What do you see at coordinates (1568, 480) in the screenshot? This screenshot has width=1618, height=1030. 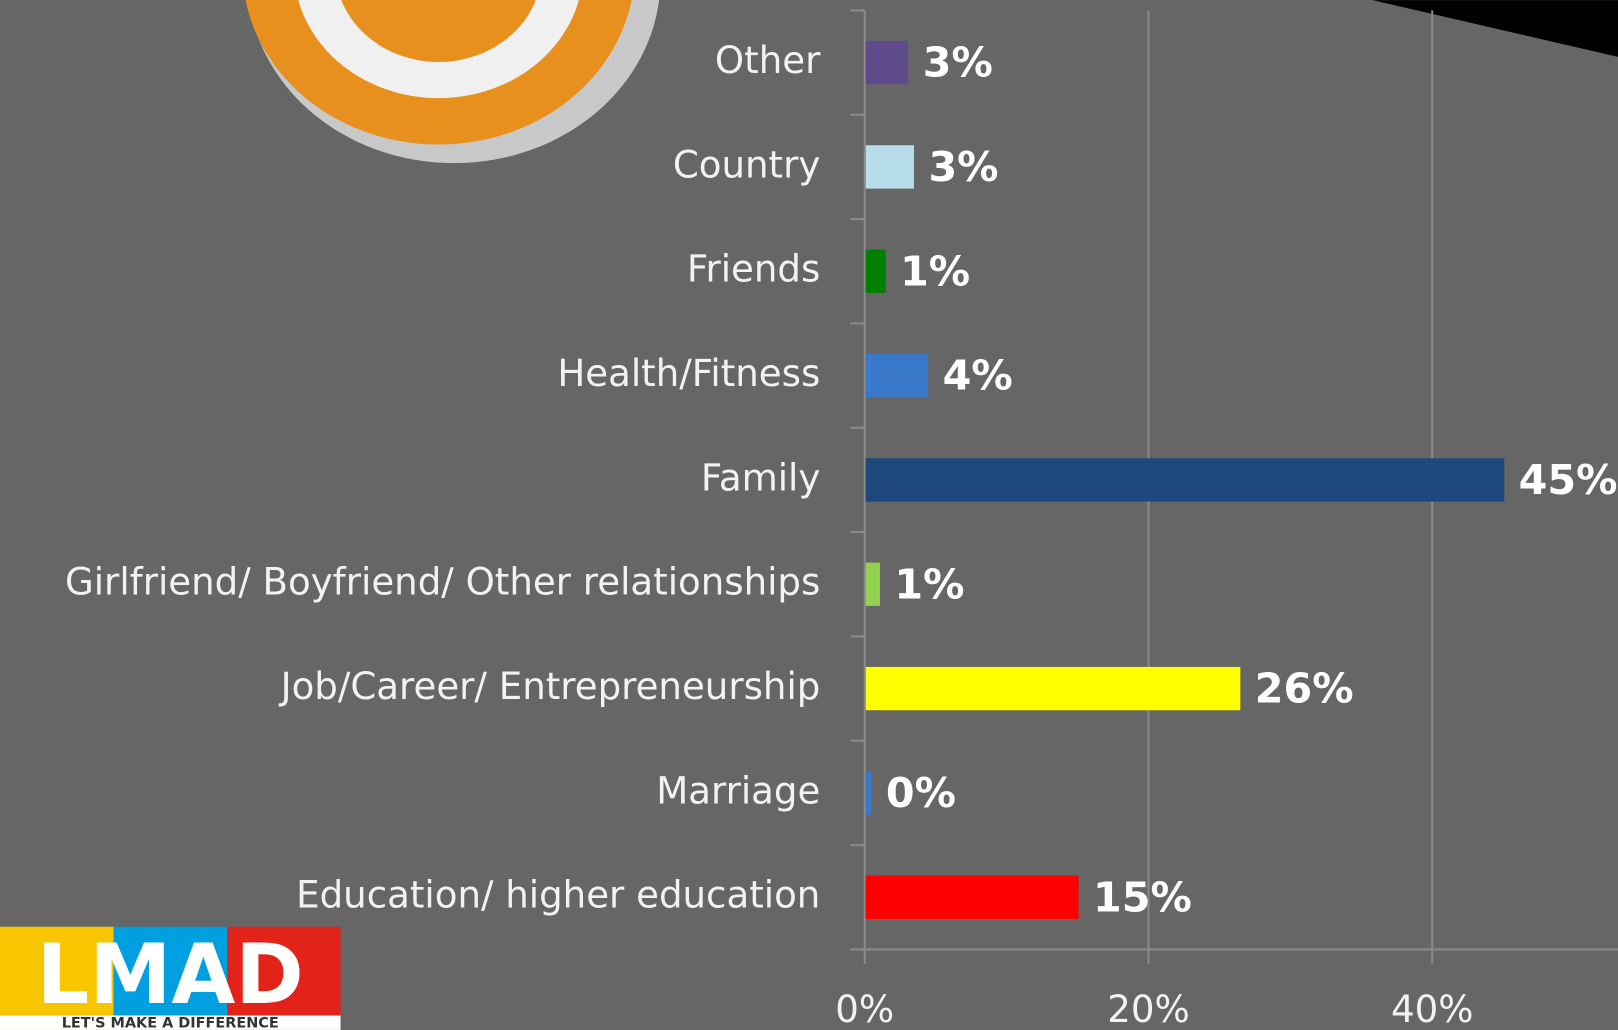 I see `value-label: 45%` at bounding box center [1568, 480].